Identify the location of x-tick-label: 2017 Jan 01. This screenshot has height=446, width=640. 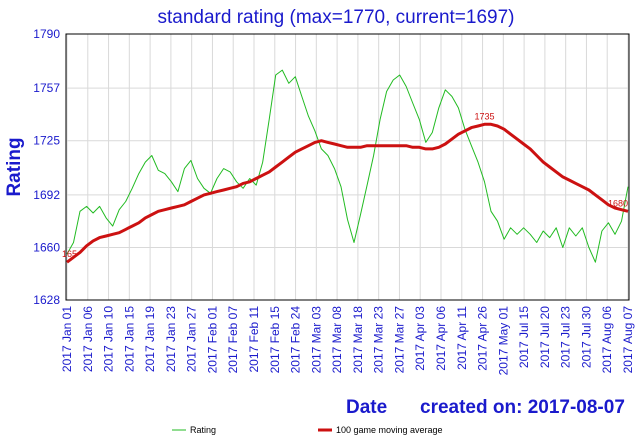
(67, 339).